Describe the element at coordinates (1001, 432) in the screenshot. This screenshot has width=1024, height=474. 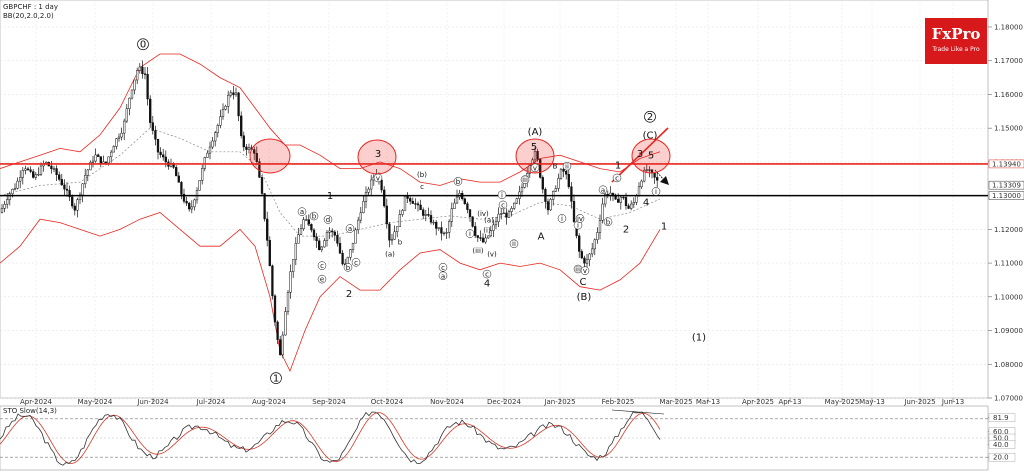
I see `stoch-tick-label: 60.0` at that location.